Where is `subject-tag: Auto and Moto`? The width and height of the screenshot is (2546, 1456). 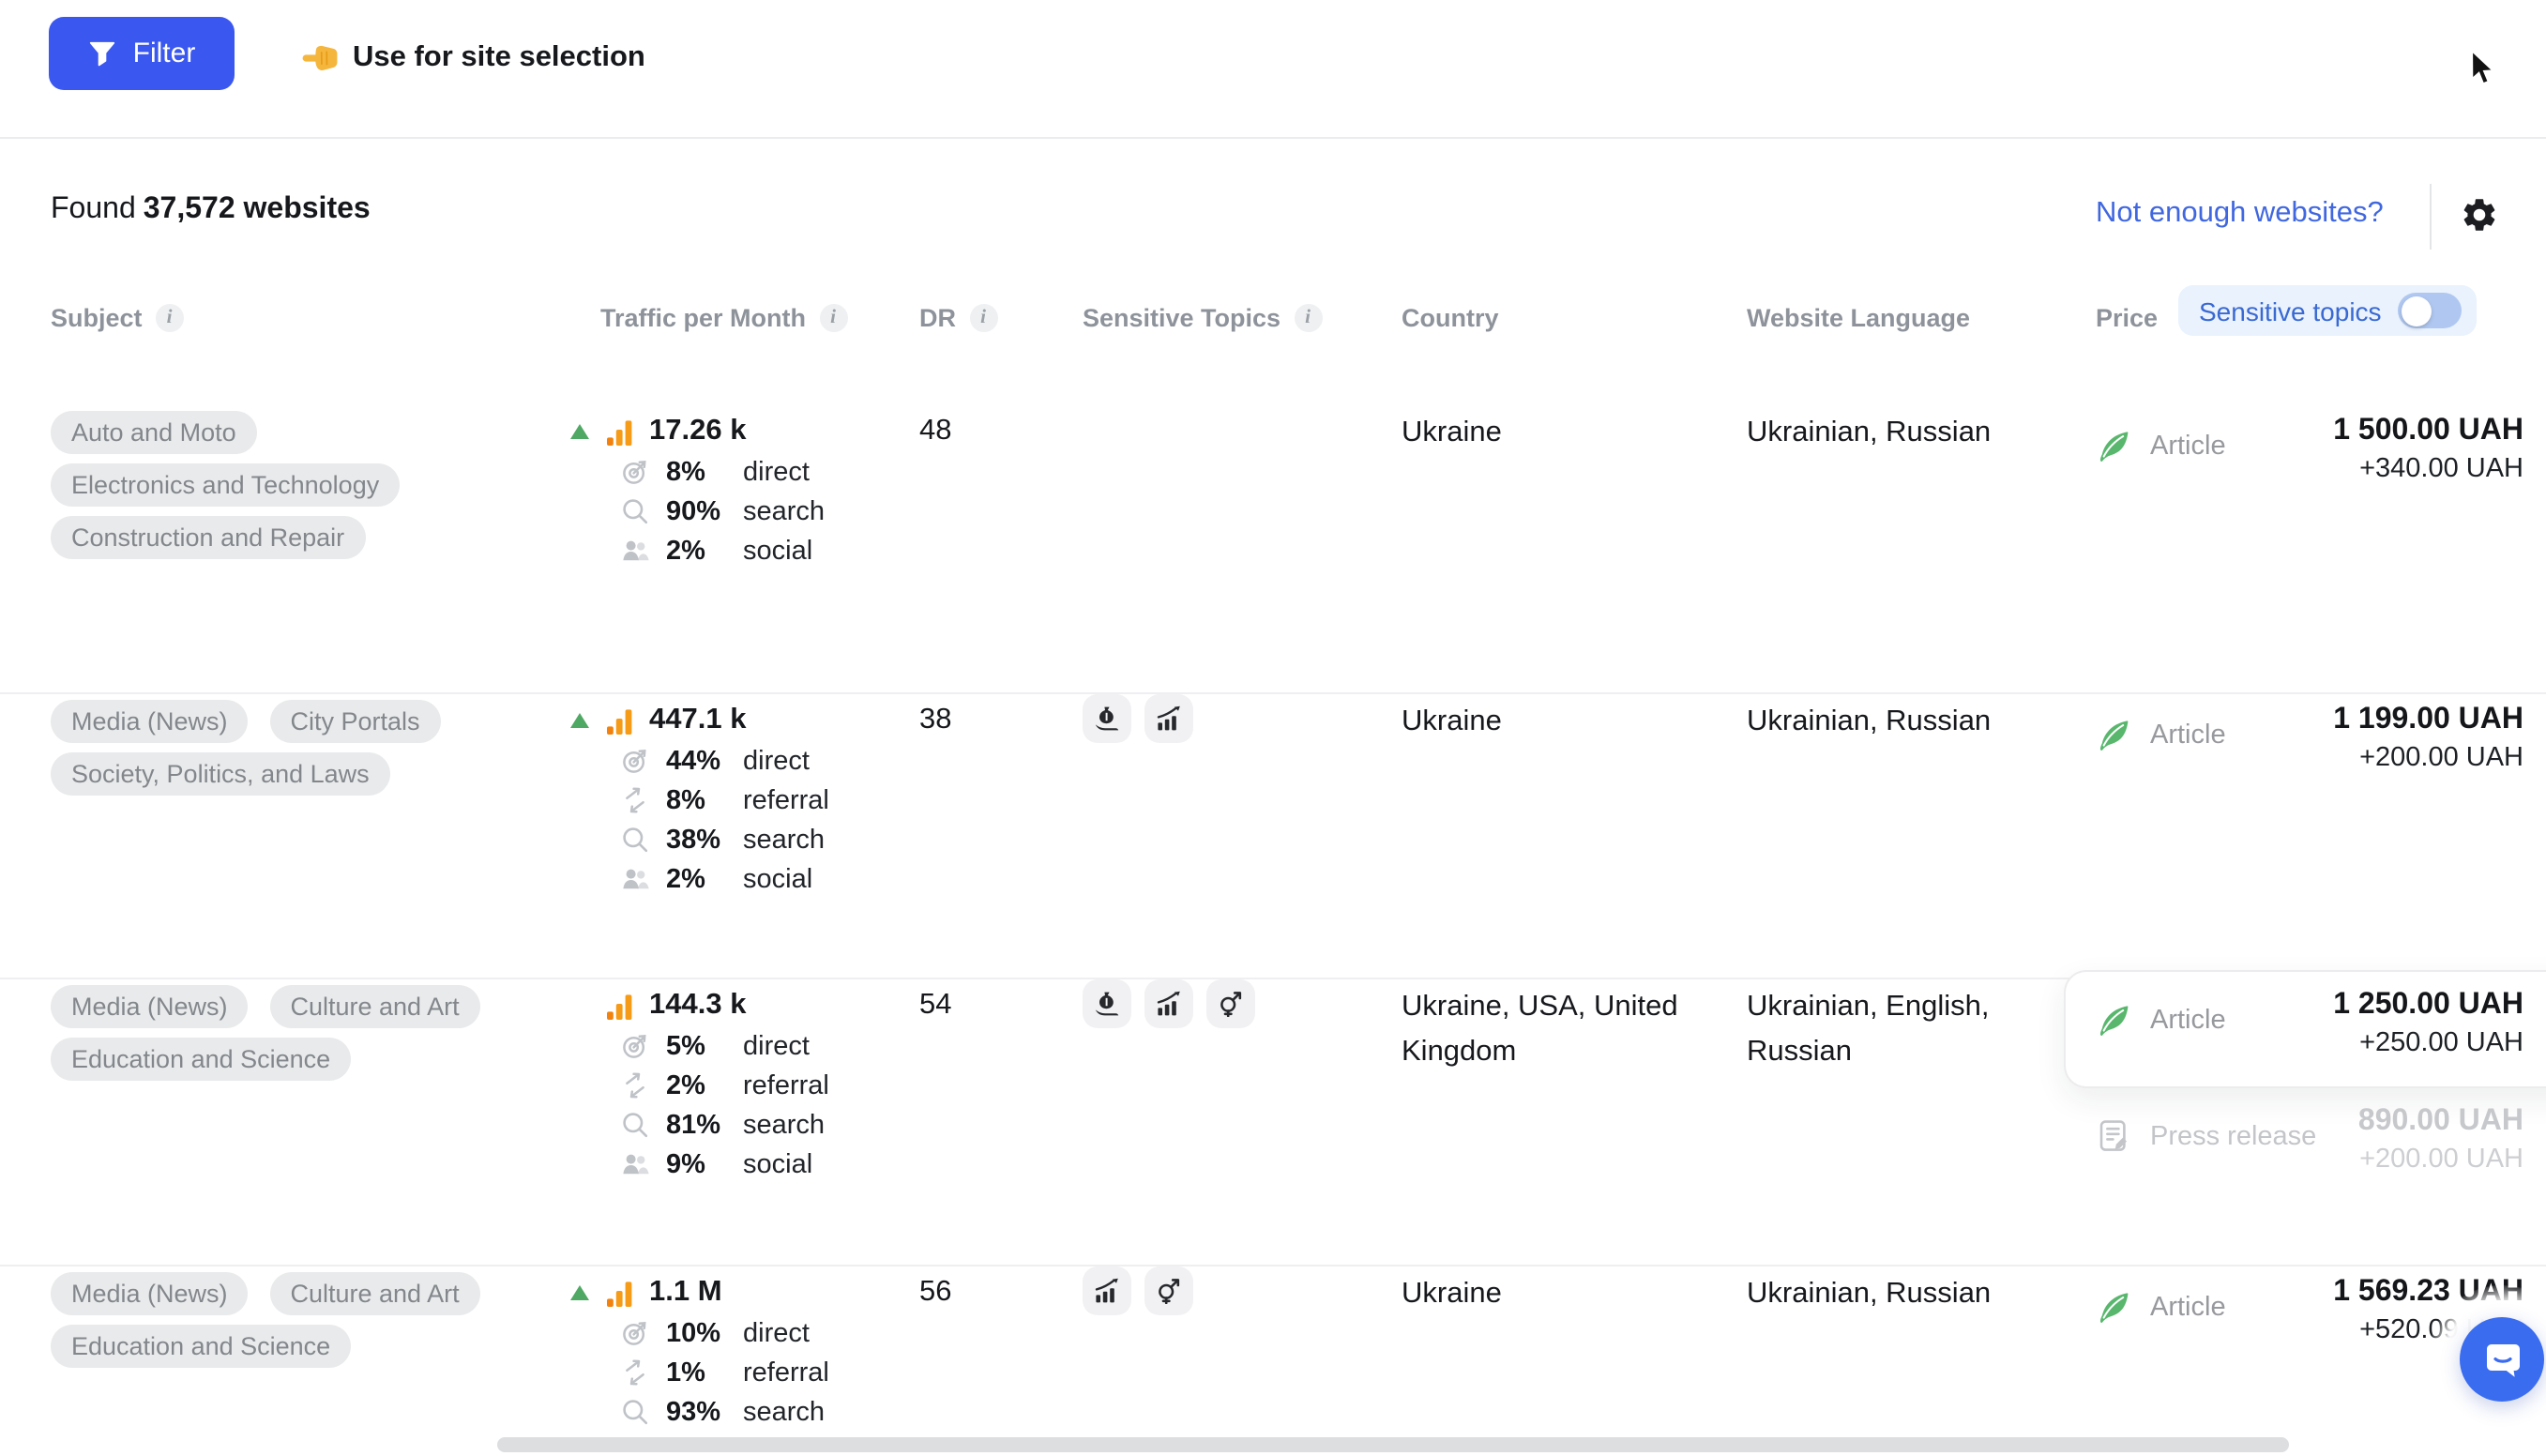
subject-tag: Auto and Moto is located at coordinates (154, 432).